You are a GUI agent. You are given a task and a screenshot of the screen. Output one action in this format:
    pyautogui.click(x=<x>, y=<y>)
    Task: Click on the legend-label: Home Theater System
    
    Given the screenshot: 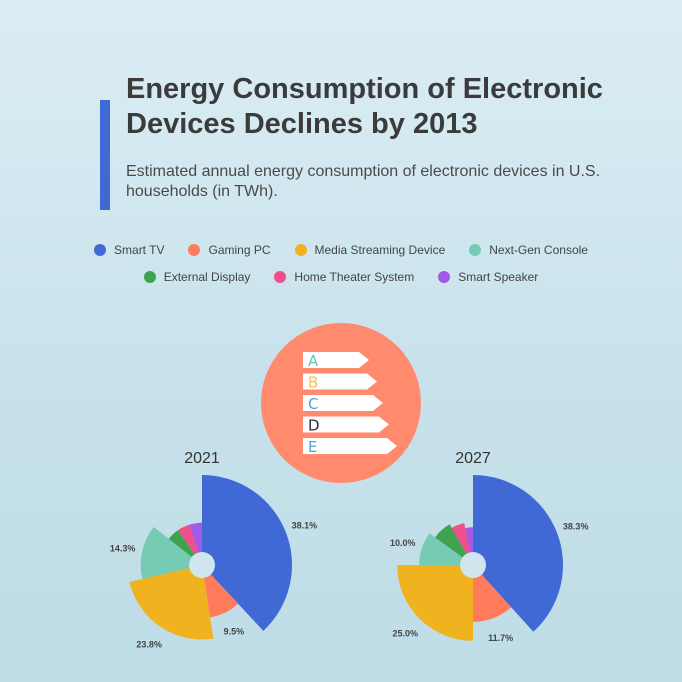 What is the action you would take?
    pyautogui.click(x=354, y=277)
    